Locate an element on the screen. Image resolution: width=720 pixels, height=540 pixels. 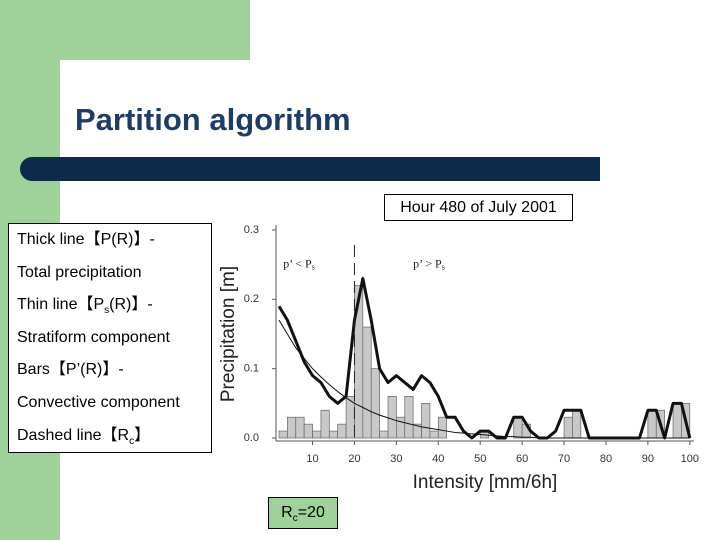
note-line: Thin line【Ps(R)】- is located at coordinates (110, 305).